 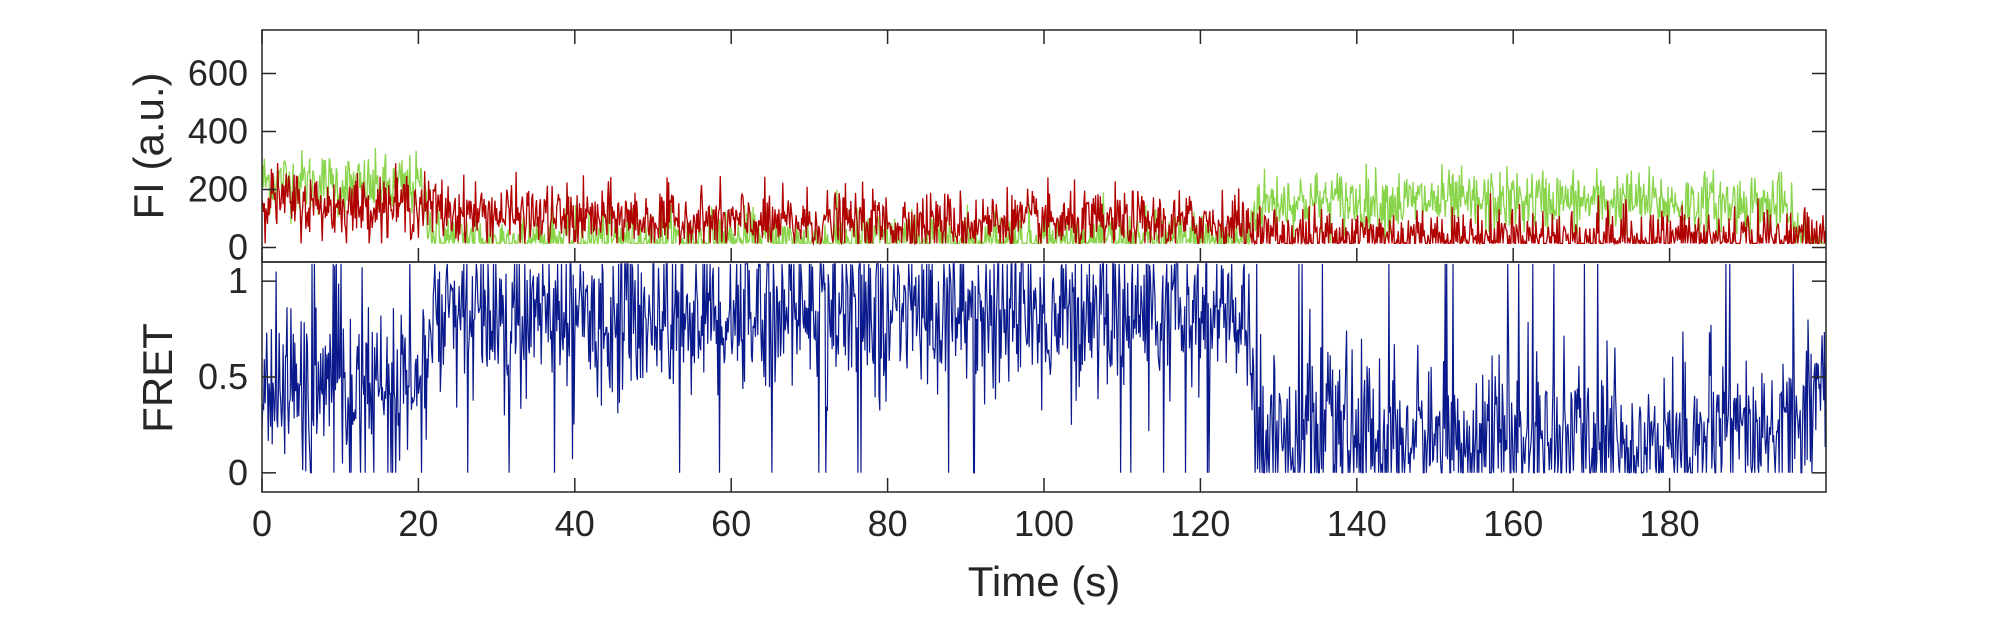 I want to click on y-tick-label: 200, so click(x=218, y=189).